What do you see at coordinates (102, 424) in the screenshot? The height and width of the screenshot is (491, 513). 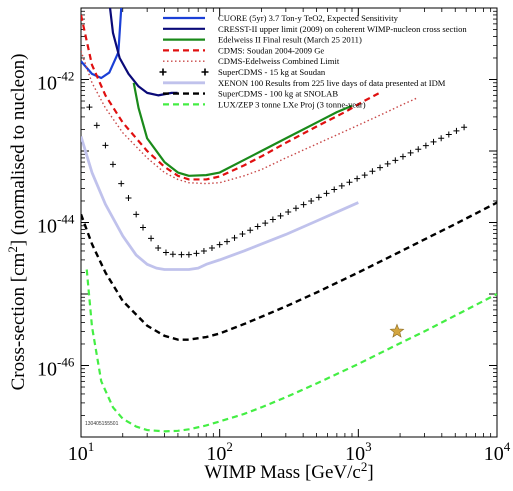 I see `plot-stamp: 130405155501` at bounding box center [102, 424].